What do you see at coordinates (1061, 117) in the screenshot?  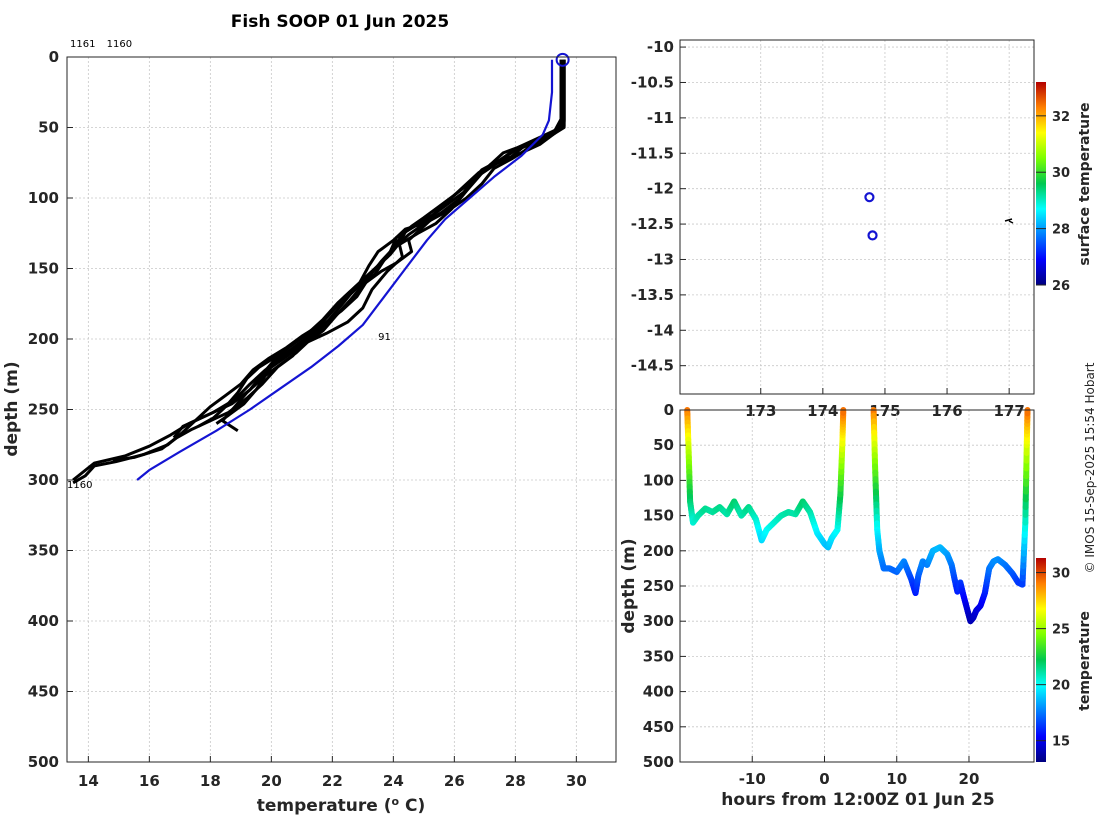 I see `colorbar-tick-label: 32` at bounding box center [1061, 117].